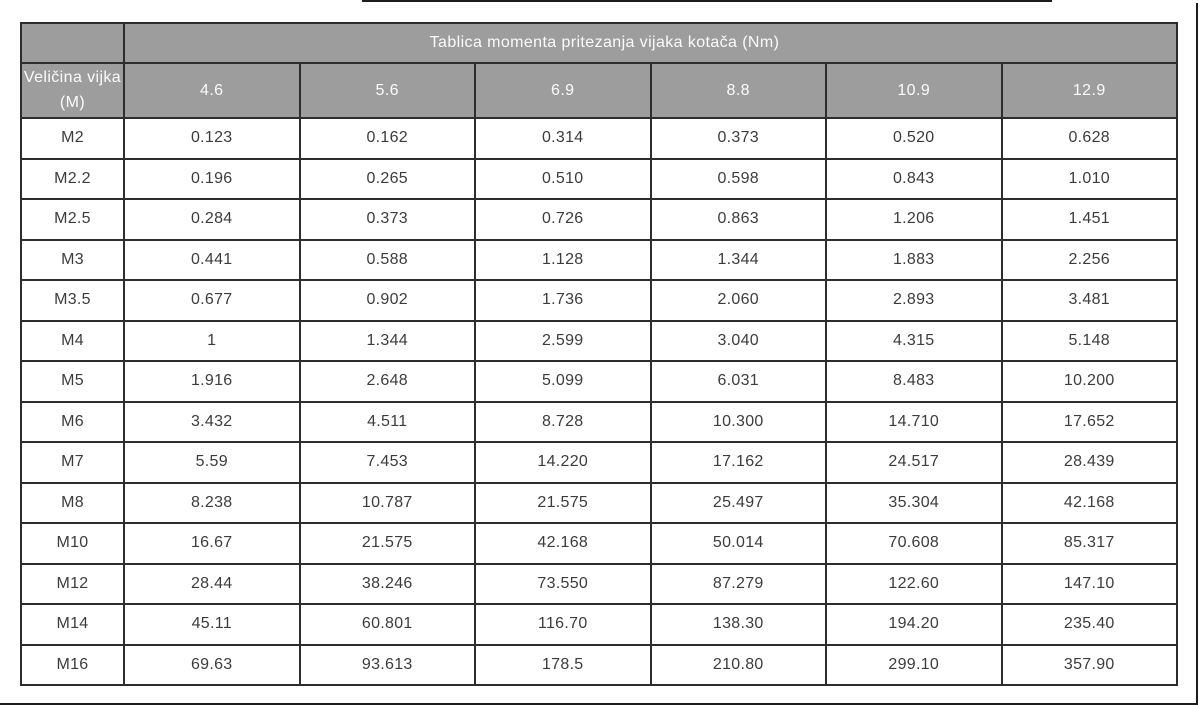 This screenshot has width=1200, height=705. Describe the element at coordinates (212, 664) in the screenshot. I see `torque-value-cell: 69.63` at that location.